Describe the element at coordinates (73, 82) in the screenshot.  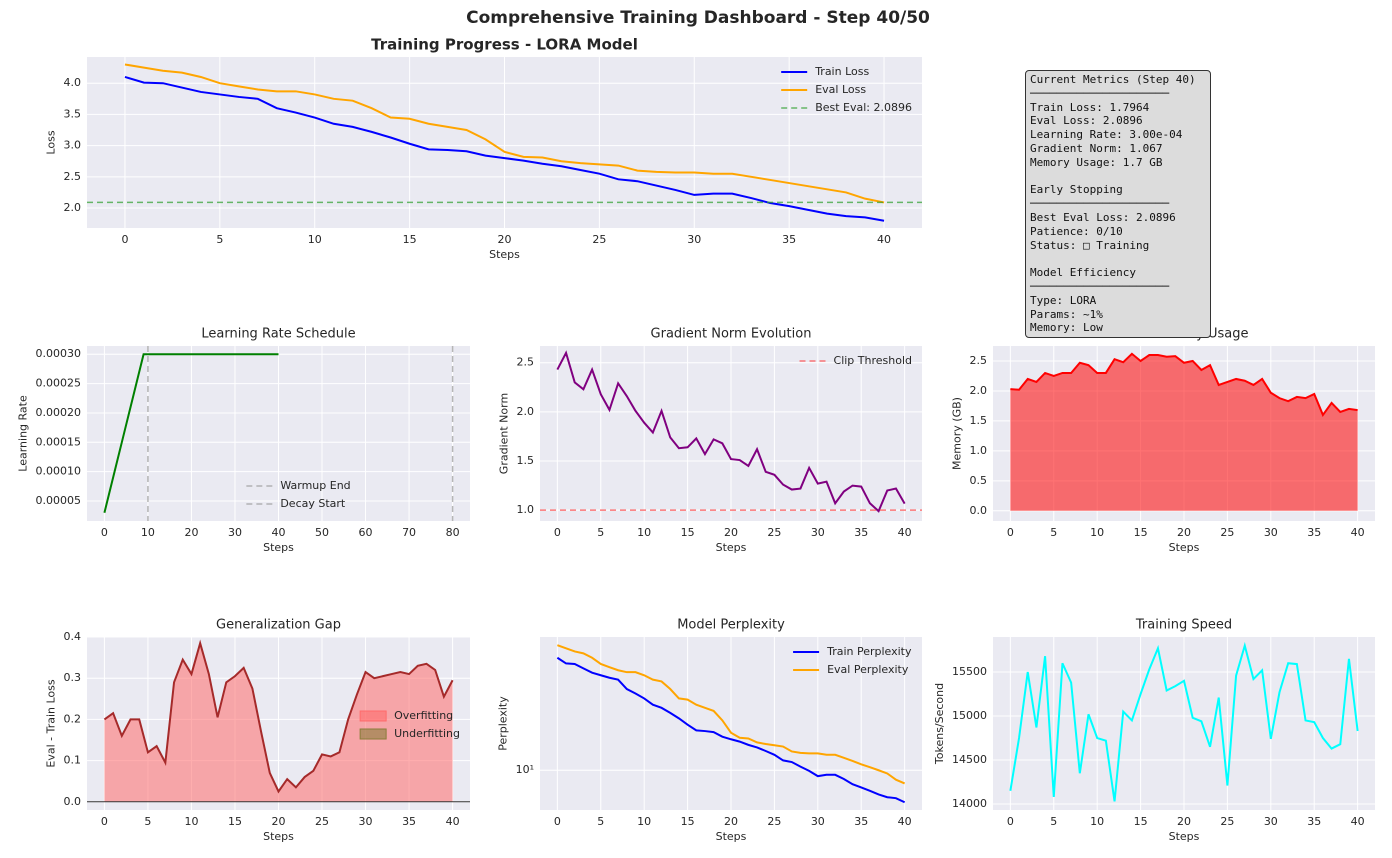
I see `y-tick-label: 4.0` at that location.